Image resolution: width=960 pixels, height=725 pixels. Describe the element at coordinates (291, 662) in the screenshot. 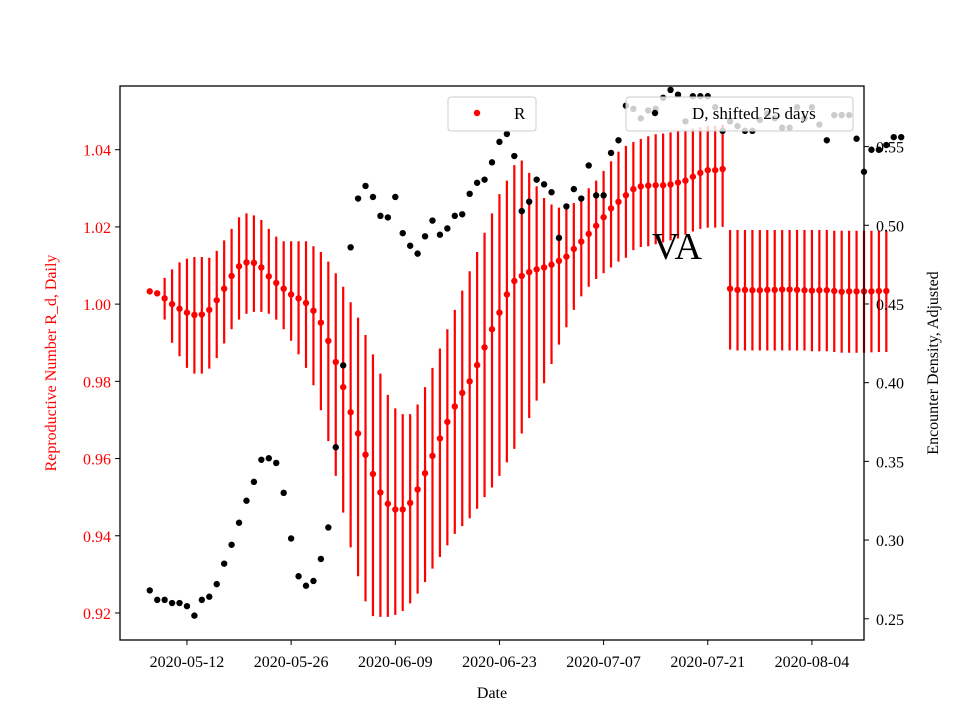

I see `x-tick-label: 2020-05-26` at that location.